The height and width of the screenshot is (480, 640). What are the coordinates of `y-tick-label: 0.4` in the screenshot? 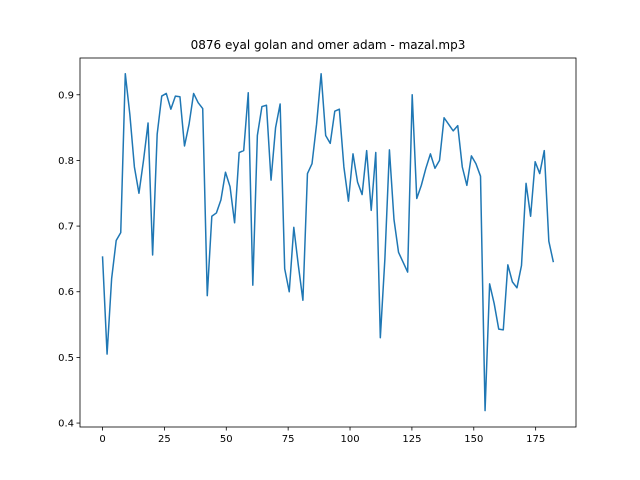 It's located at (66, 424).